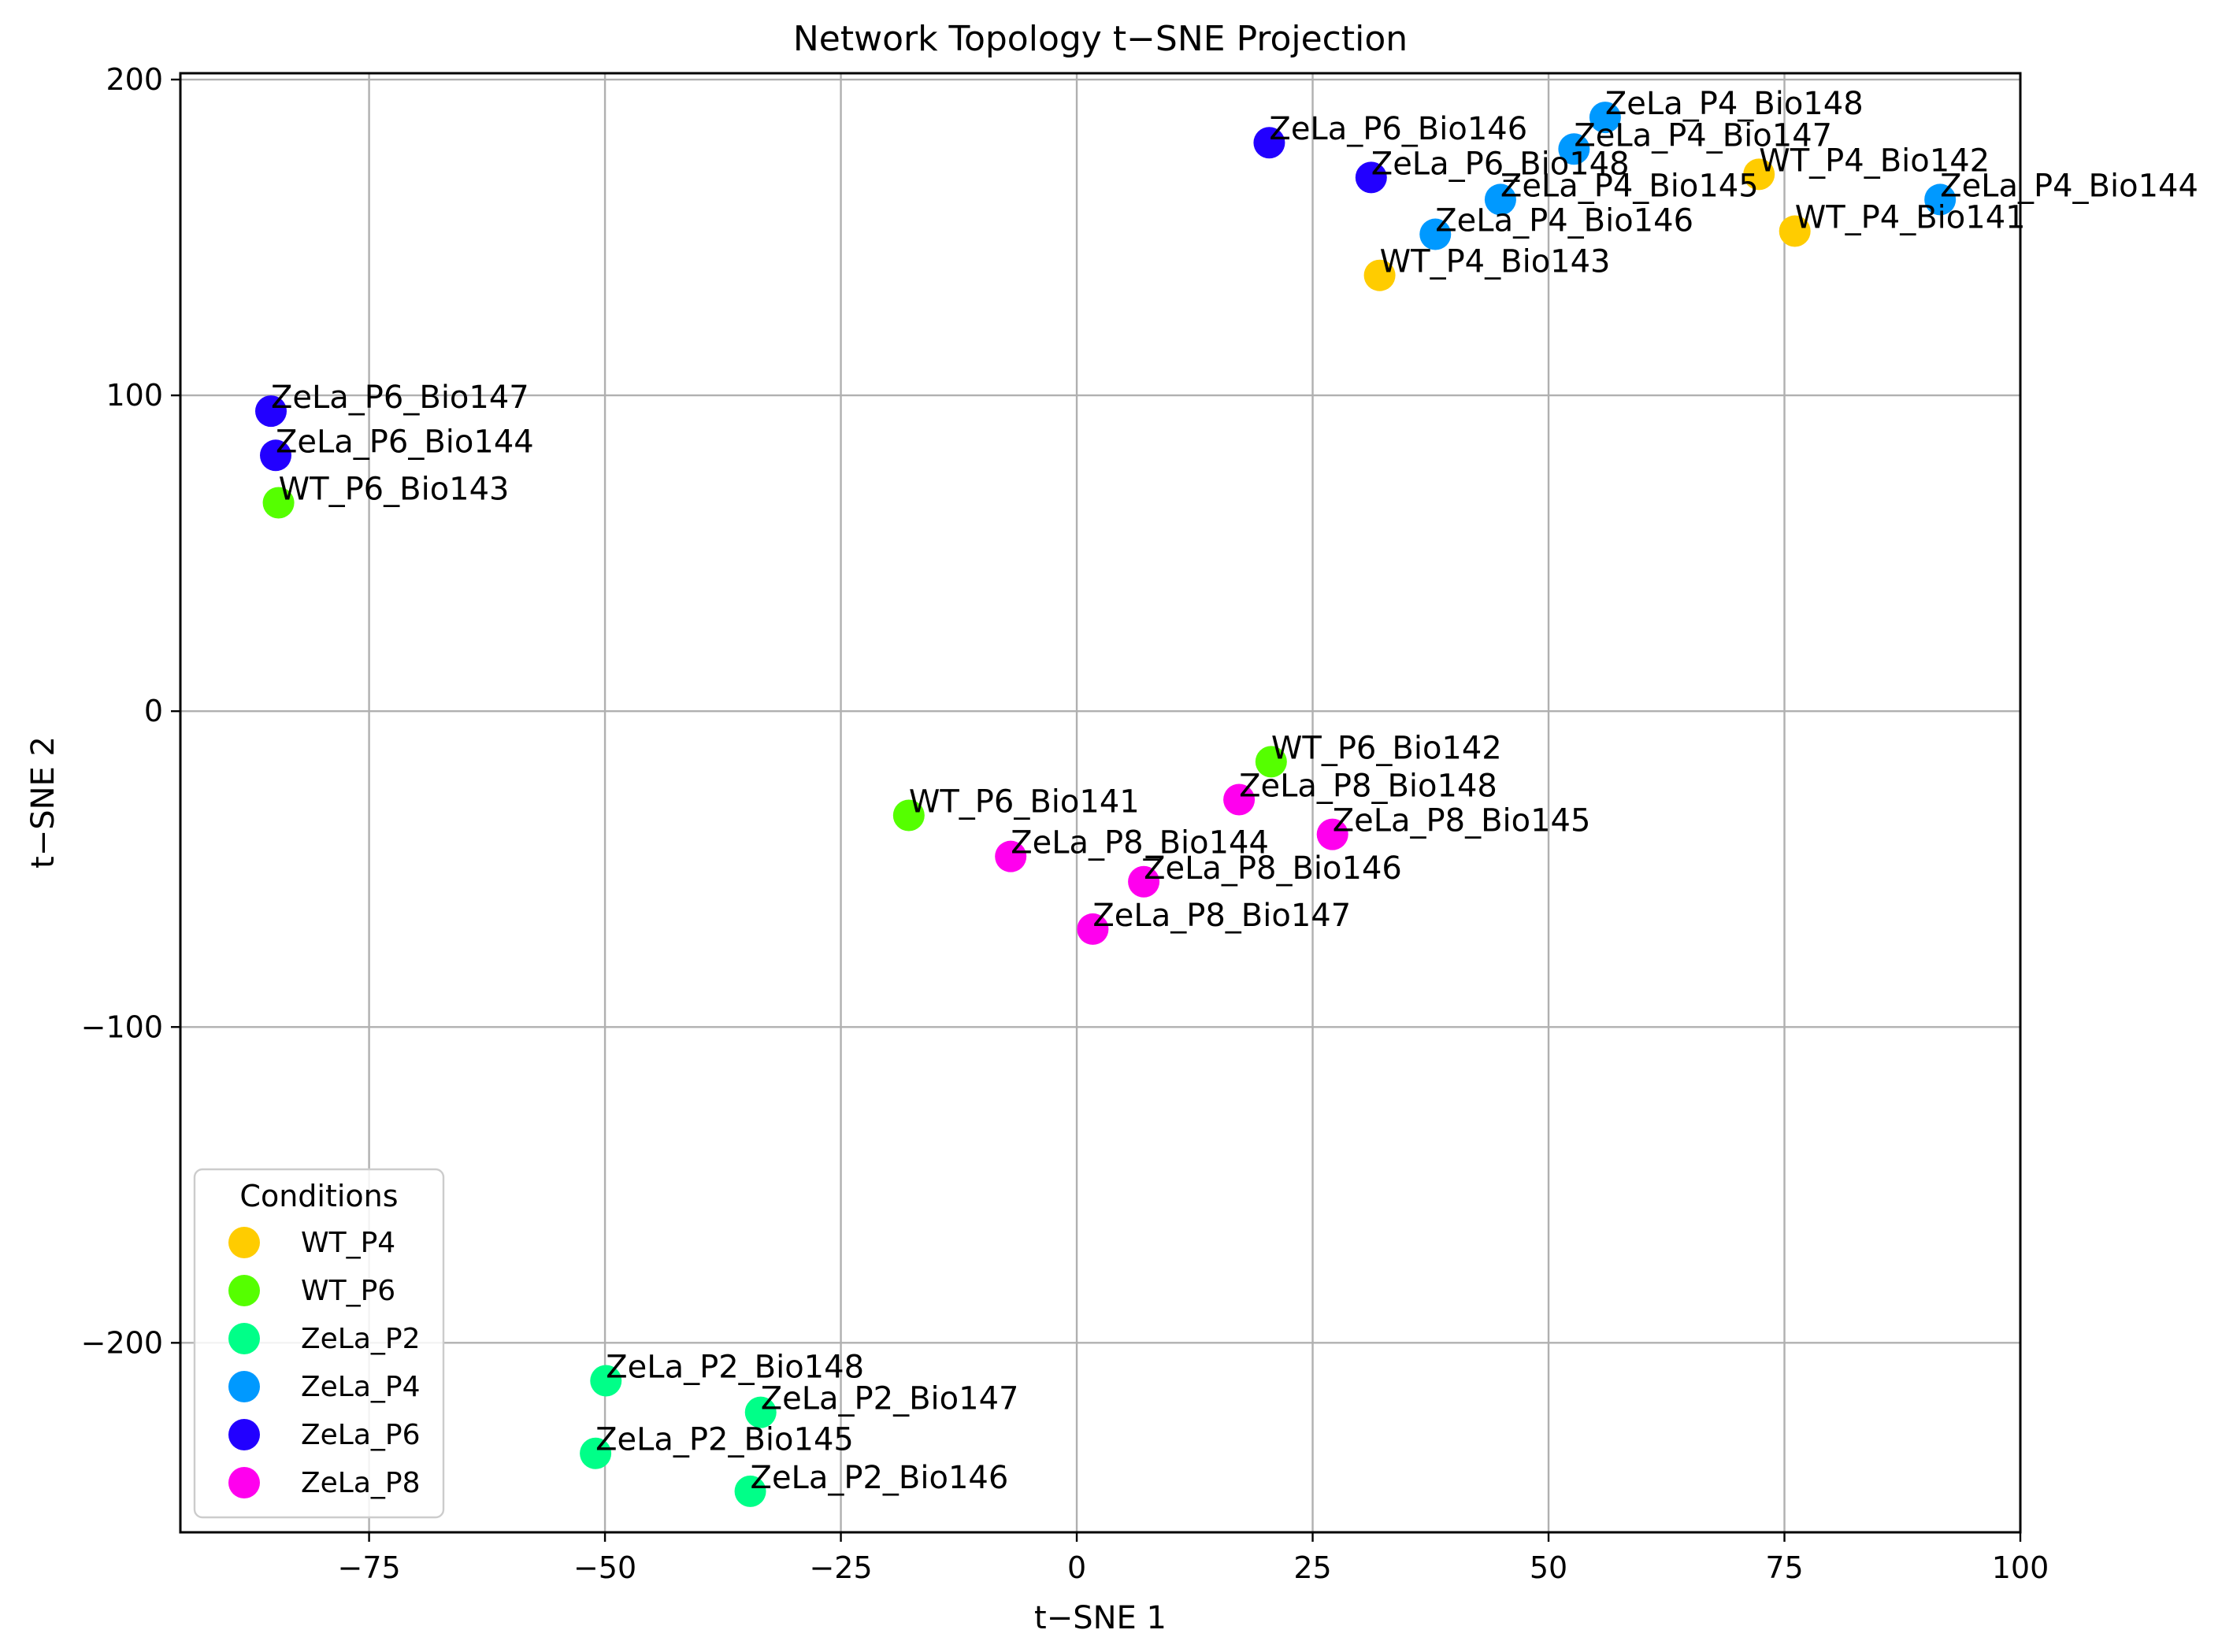 The height and width of the screenshot is (1652, 2233). Describe the element at coordinates (1875, 161) in the screenshot. I see `point-label: WT_P4_Bio142` at that location.